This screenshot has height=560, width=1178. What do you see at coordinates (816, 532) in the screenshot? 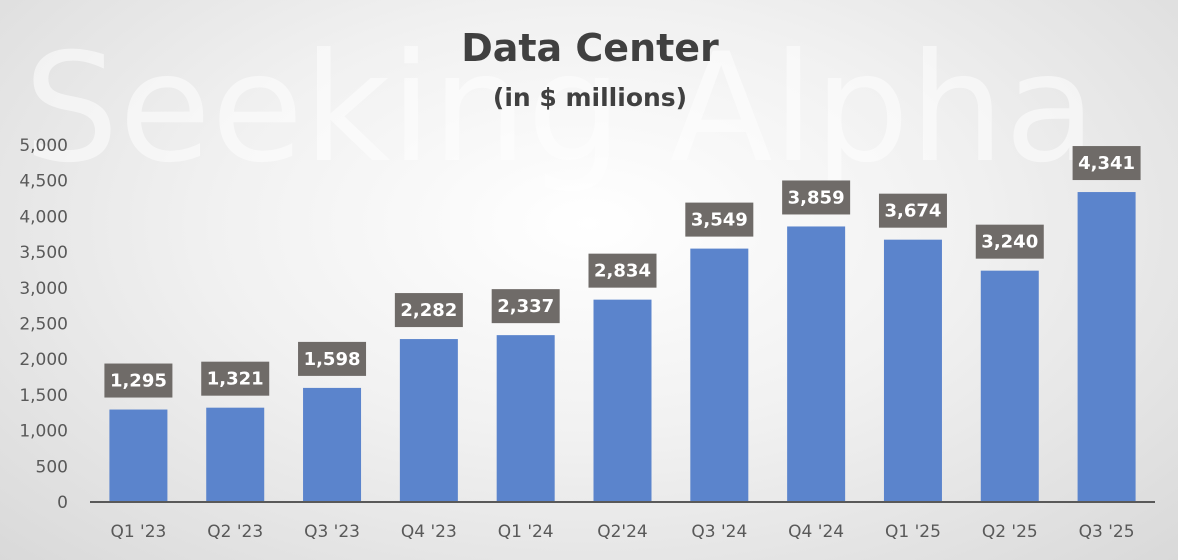
I see `x-tick-label: Q4 '24` at bounding box center [816, 532].